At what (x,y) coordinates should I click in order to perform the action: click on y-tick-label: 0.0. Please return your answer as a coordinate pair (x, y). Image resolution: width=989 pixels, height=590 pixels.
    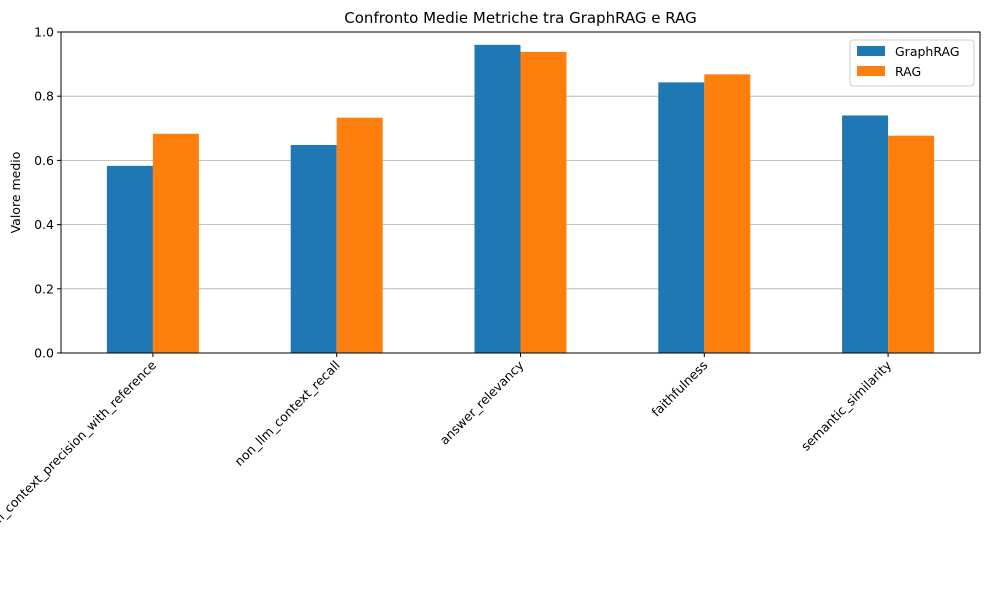
    Looking at the image, I should click on (44, 353).